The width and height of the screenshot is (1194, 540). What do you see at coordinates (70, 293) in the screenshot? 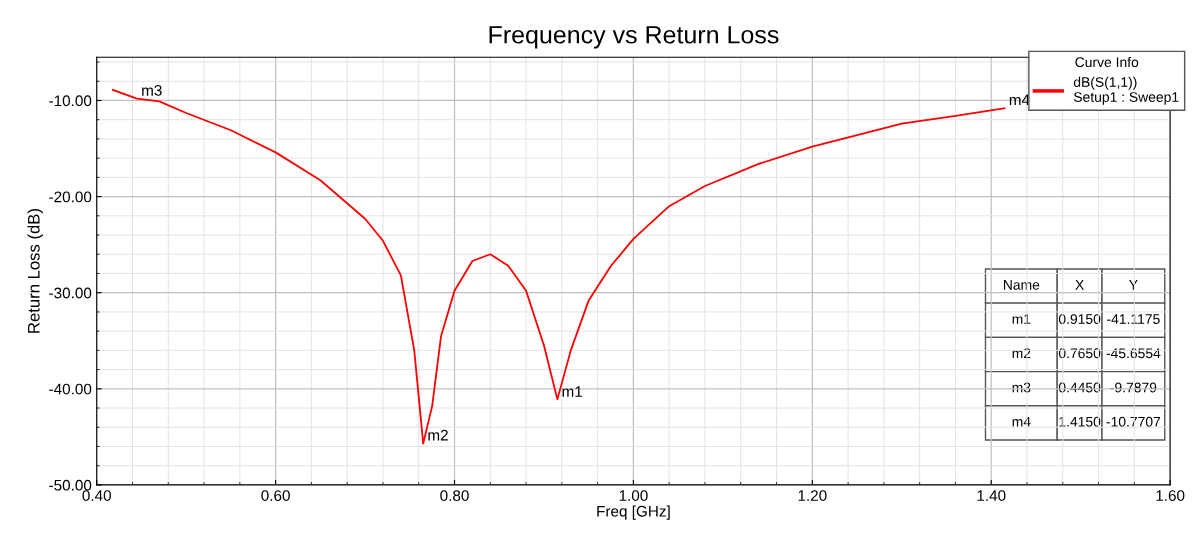
I see `y-tick-label: -30.00` at bounding box center [70, 293].